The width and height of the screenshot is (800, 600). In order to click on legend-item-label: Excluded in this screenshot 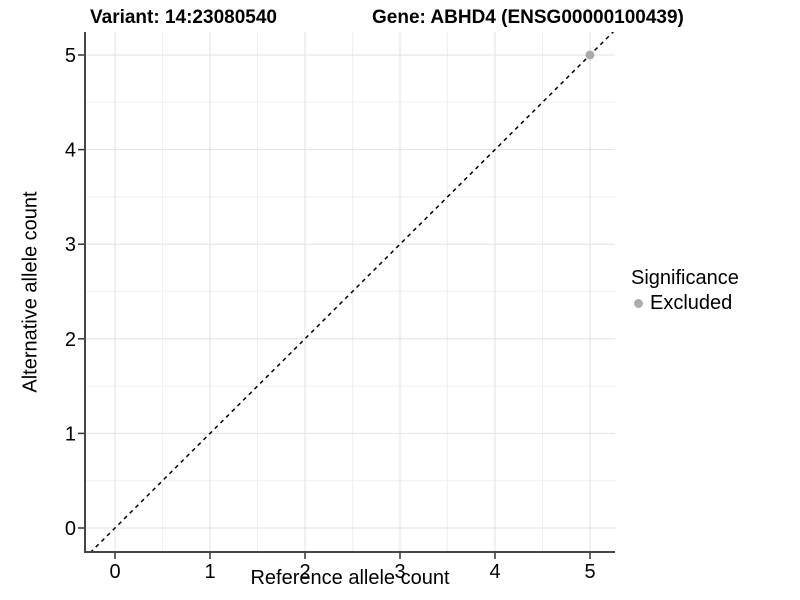, I will do `click(691, 303)`.